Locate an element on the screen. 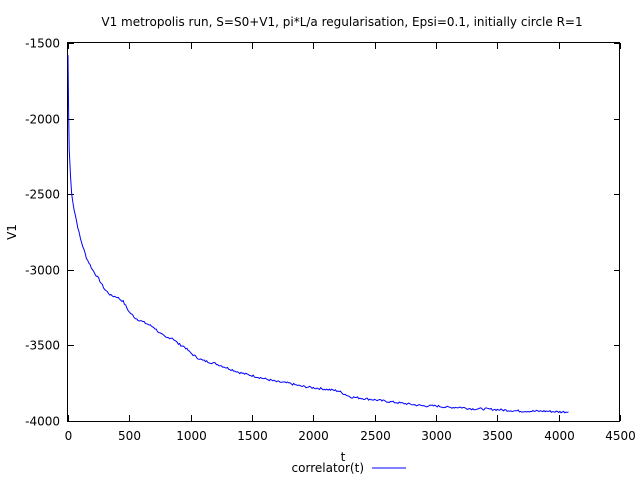 The width and height of the screenshot is (640, 480). y-tick-label: -4000 is located at coordinates (42, 422).